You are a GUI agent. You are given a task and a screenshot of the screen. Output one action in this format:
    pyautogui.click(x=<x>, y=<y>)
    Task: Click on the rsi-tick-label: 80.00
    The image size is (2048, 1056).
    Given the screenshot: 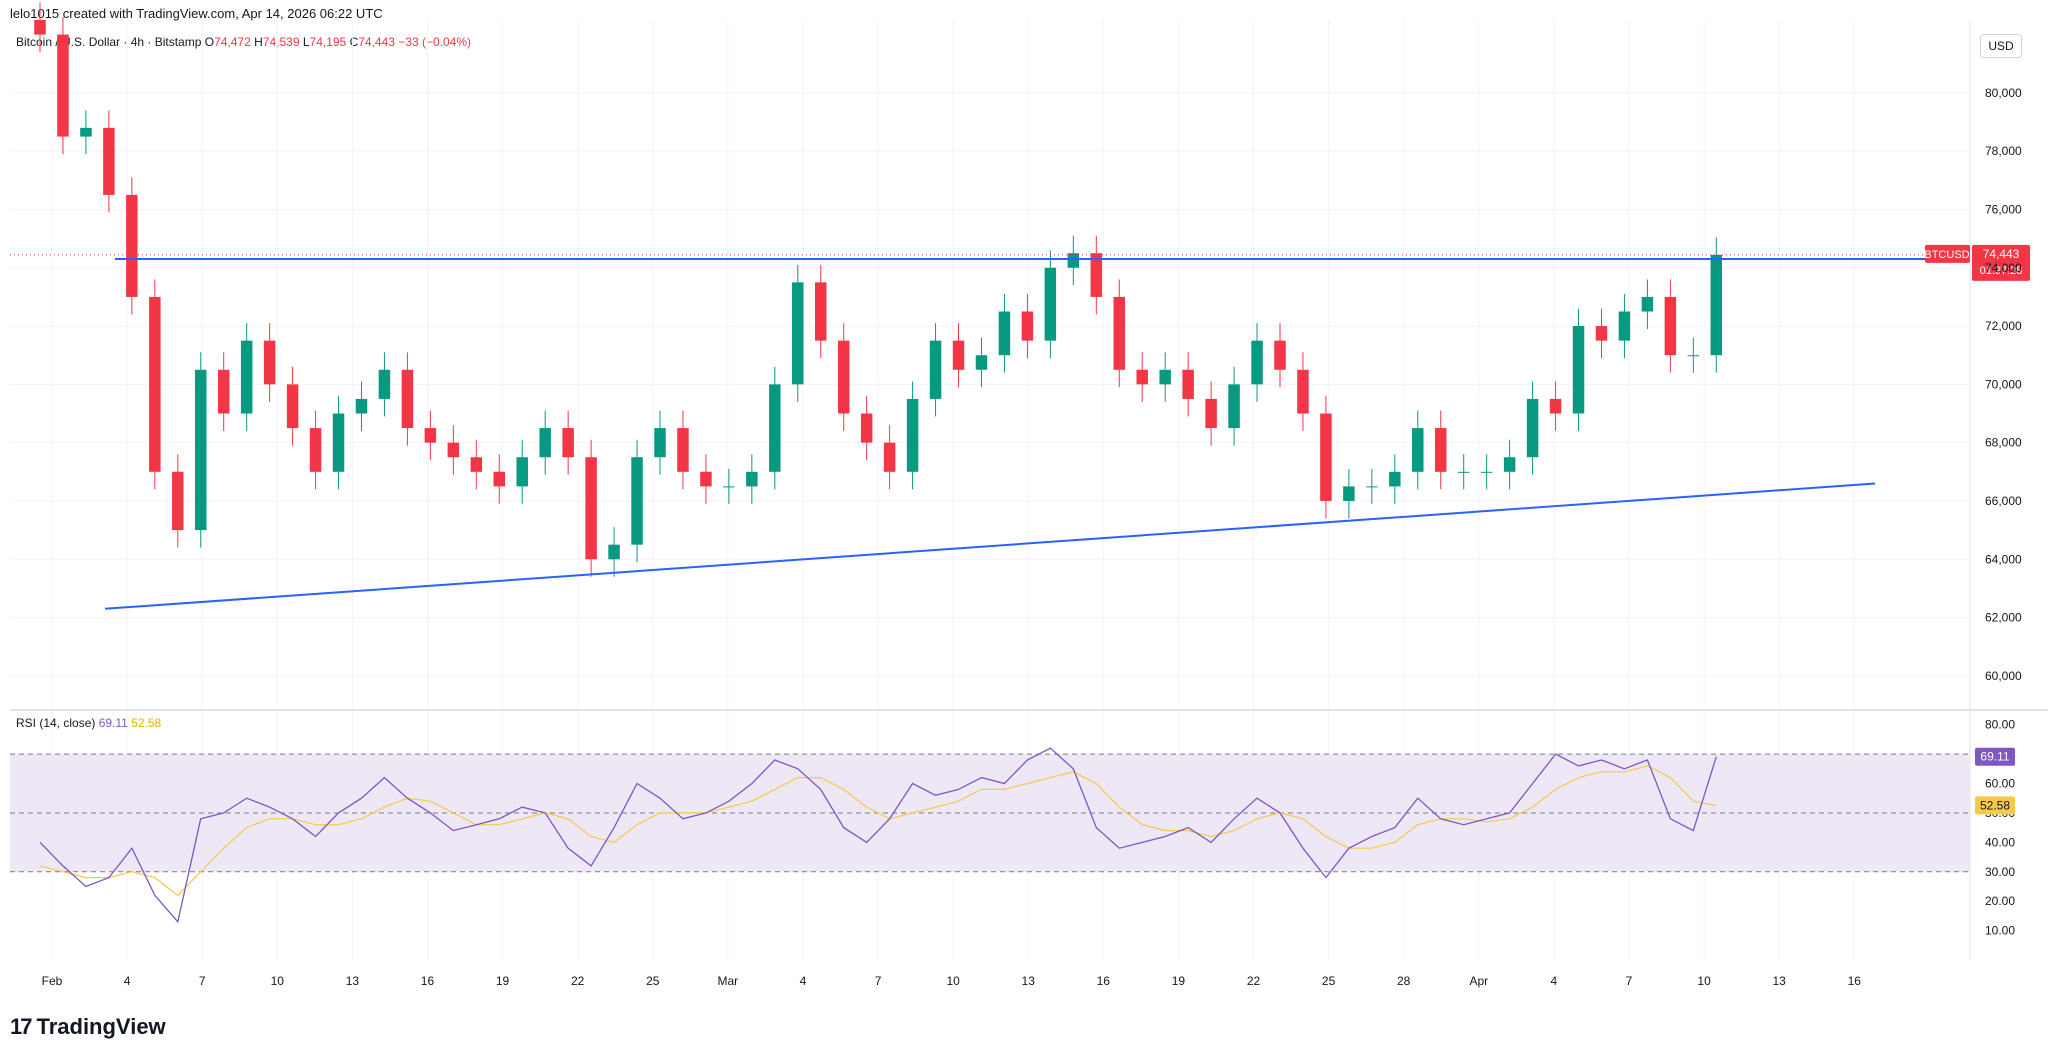 What is the action you would take?
    pyautogui.click(x=2000, y=725)
    